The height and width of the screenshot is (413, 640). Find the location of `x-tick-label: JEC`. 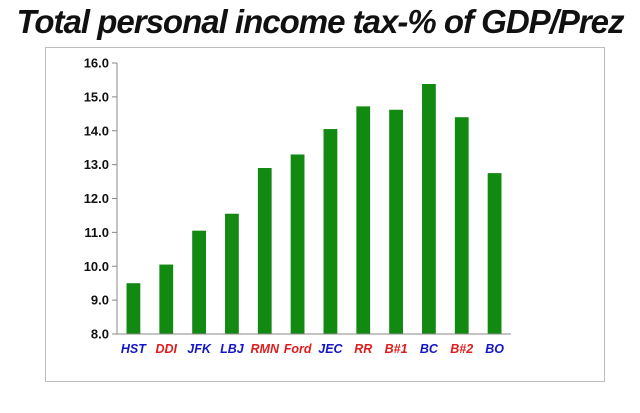

x-tick-label: JEC is located at coordinates (330, 349).